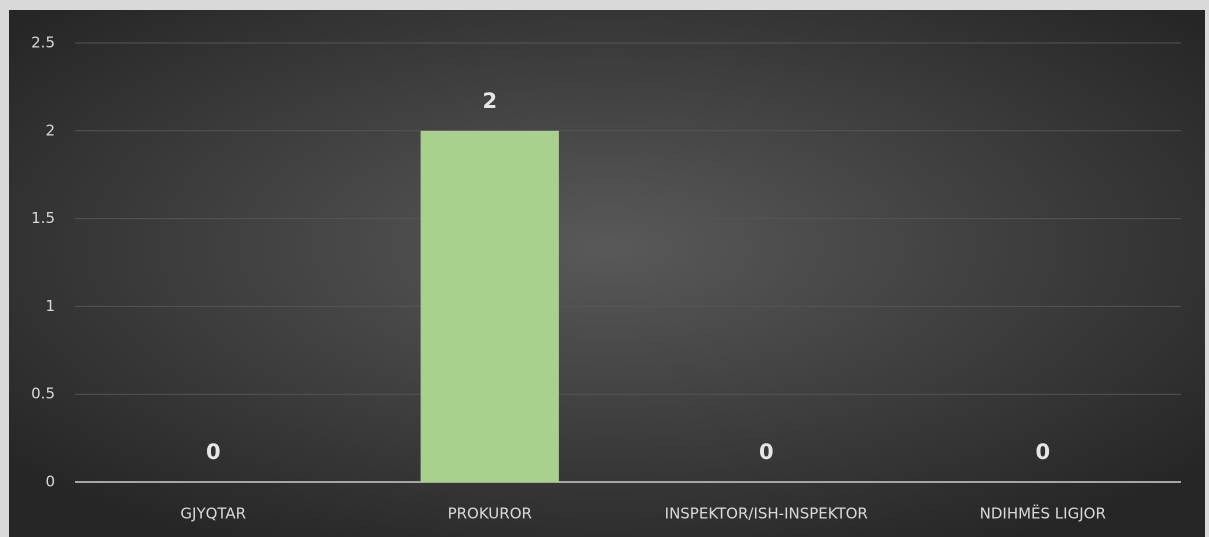 This screenshot has width=1209, height=537. What do you see at coordinates (43, 394) in the screenshot?
I see `y-tick-label: 0.5` at bounding box center [43, 394].